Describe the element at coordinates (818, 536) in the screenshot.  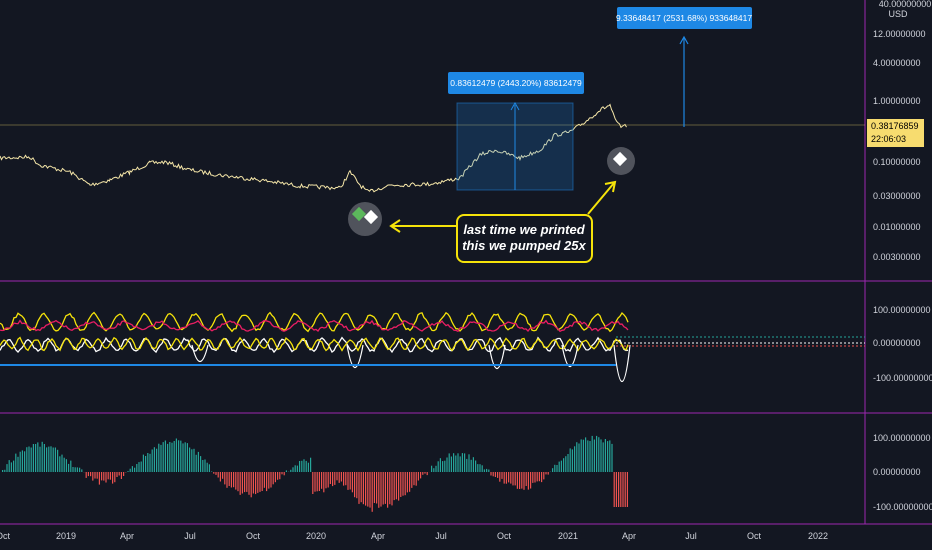
I see `time-axis-label: 2022` at that location.